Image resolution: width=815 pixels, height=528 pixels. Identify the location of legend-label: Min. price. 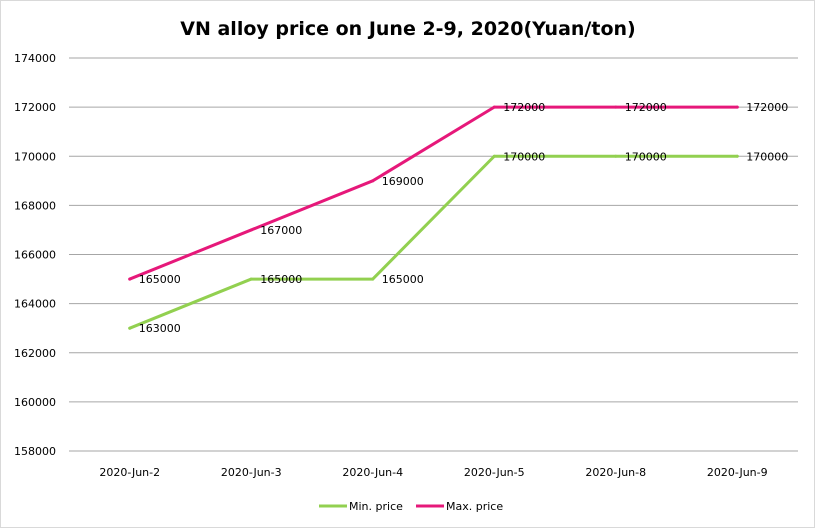
(376, 506).